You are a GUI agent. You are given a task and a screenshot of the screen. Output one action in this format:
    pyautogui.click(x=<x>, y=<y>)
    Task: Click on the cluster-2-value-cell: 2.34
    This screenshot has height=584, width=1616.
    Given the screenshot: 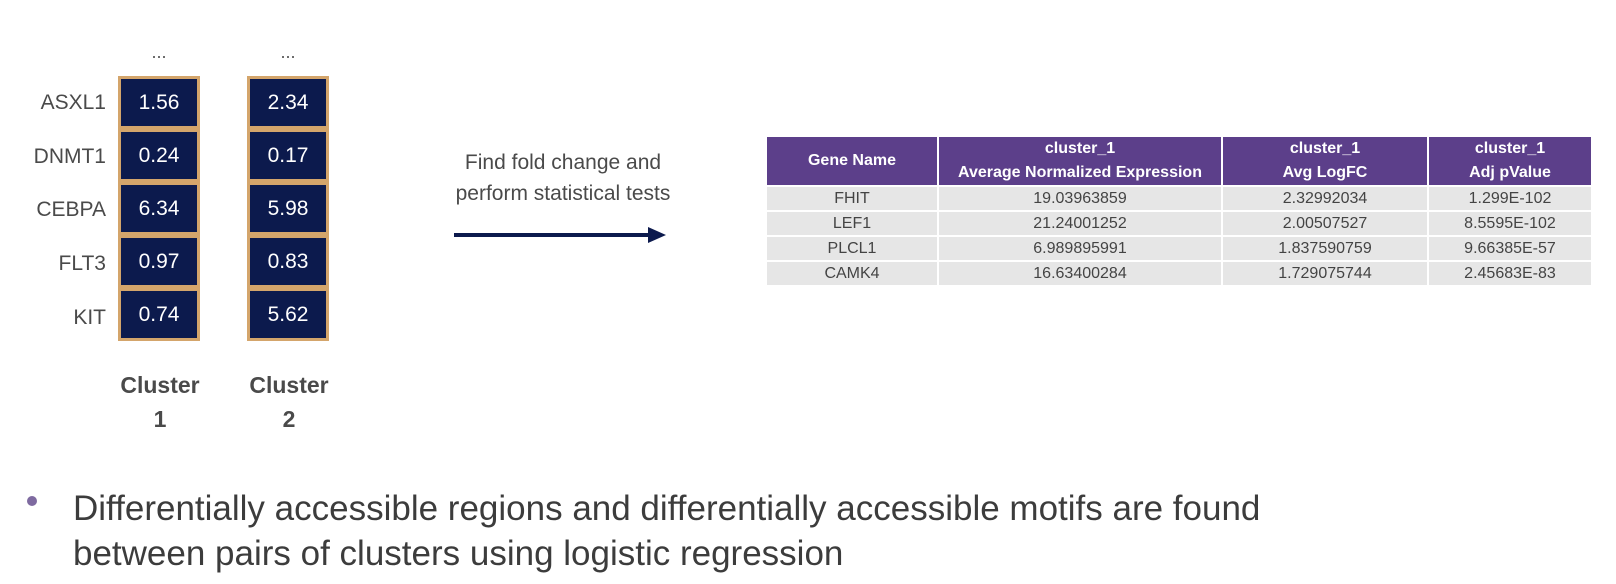 What is the action you would take?
    pyautogui.click(x=288, y=102)
    